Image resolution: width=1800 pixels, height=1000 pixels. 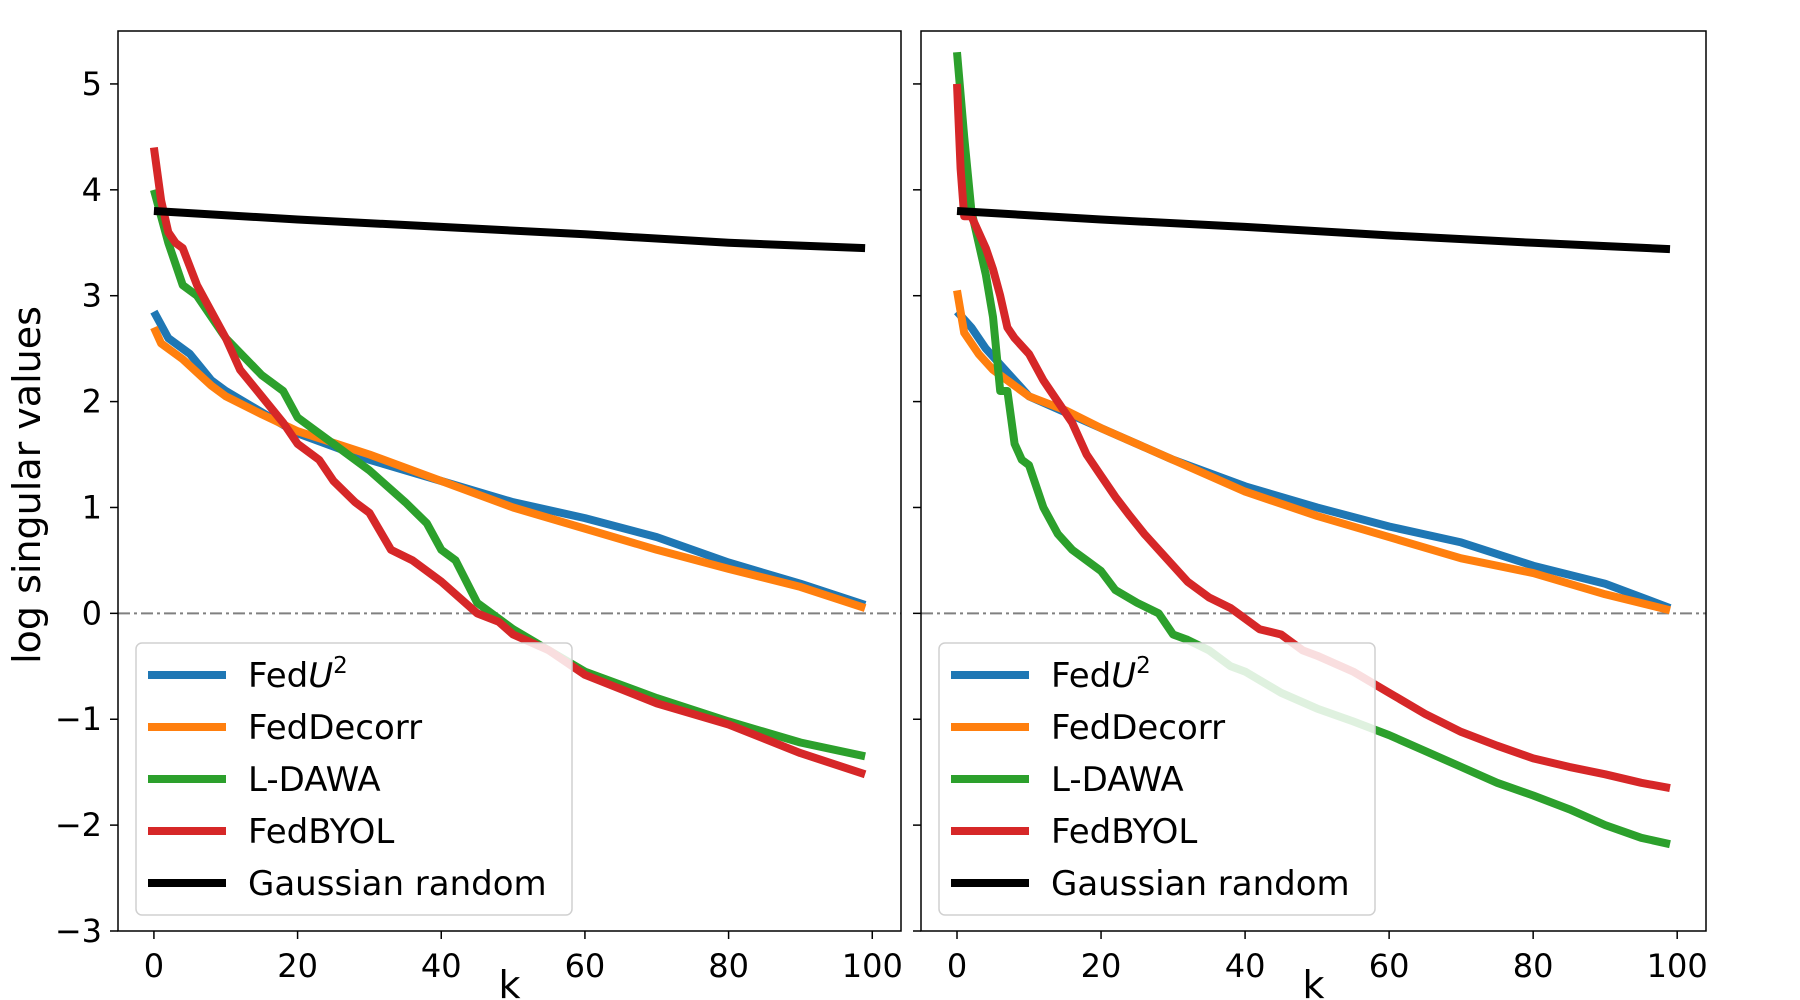 What do you see at coordinates (92, 613) in the screenshot?
I see `y-tick-label: 0` at bounding box center [92, 613].